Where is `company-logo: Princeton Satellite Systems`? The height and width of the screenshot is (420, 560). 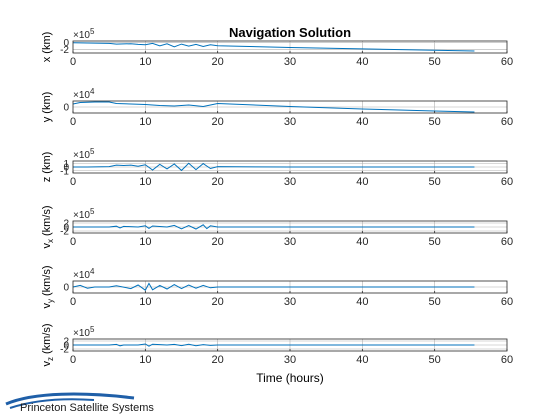 company-logo: Princeton Satellite Systems is located at coordinates (104, 405).